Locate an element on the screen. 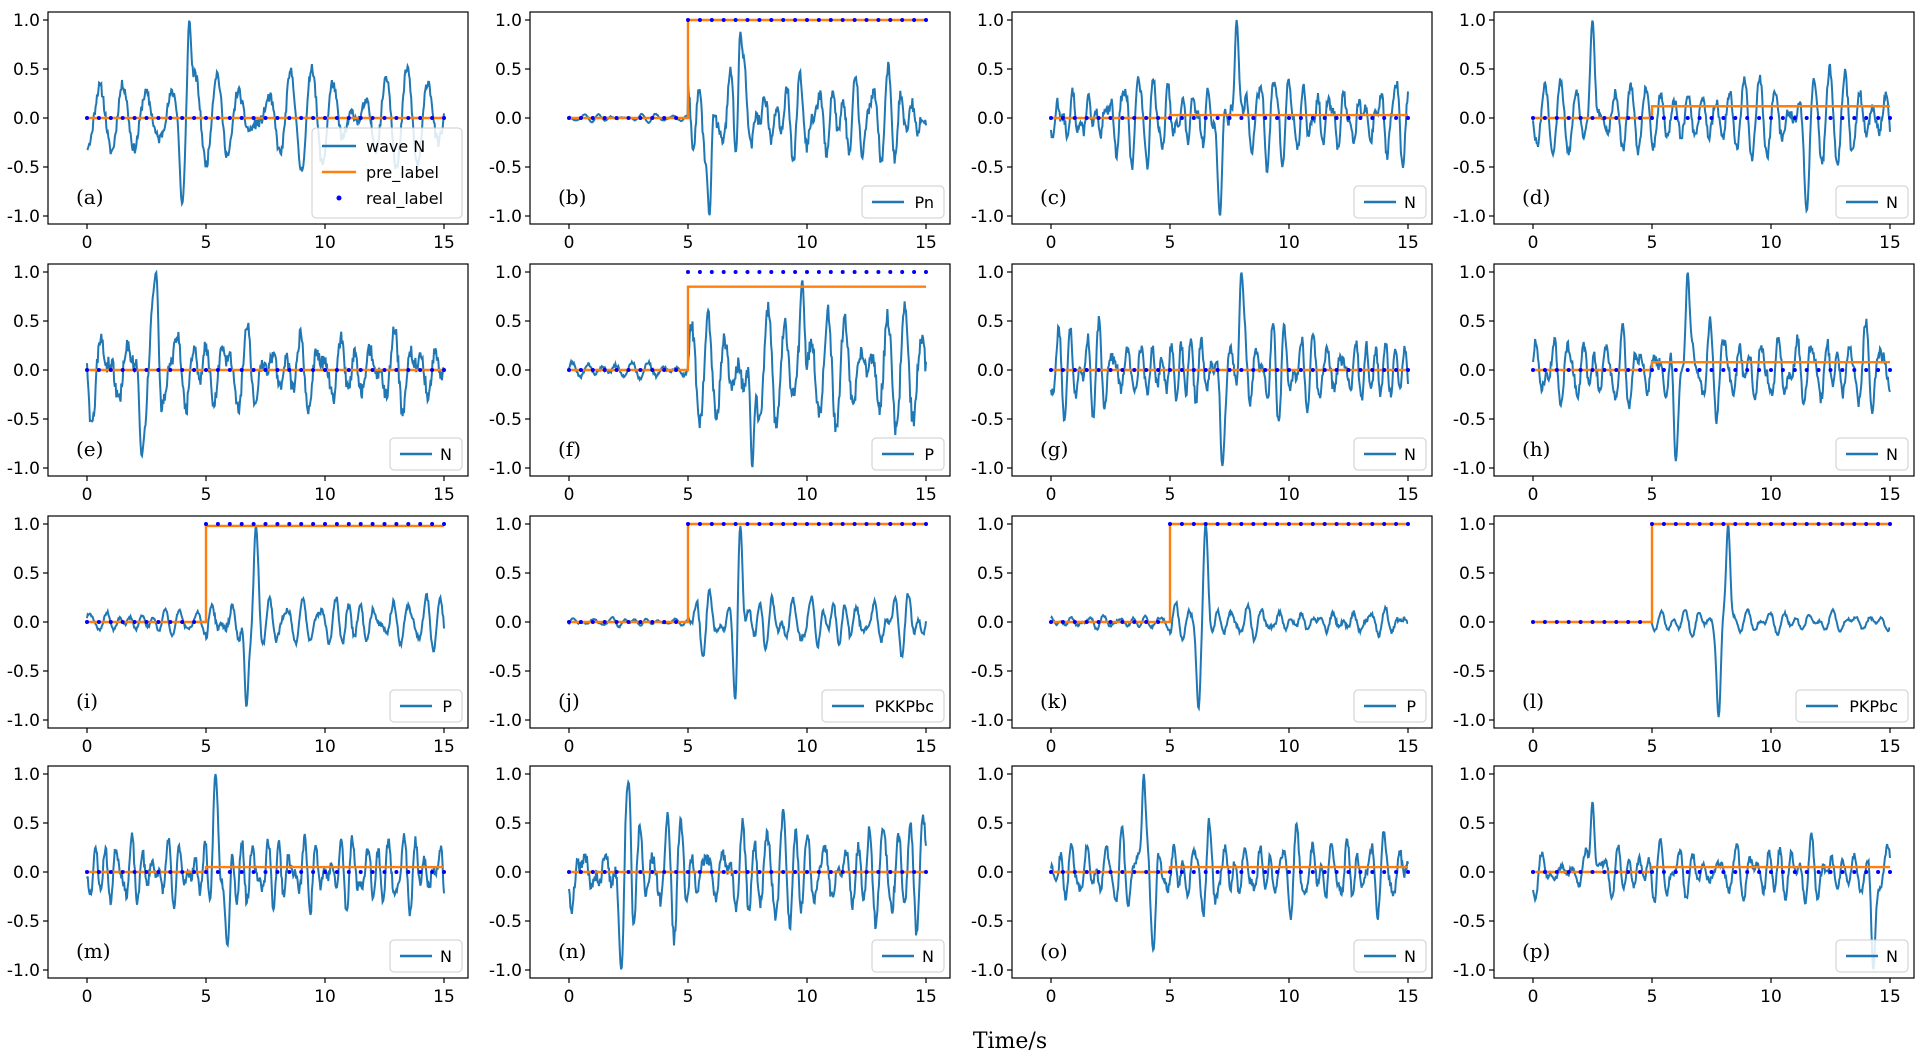 The height and width of the screenshot is (1060, 1922). legend-label-d: N is located at coordinates (1892, 202).